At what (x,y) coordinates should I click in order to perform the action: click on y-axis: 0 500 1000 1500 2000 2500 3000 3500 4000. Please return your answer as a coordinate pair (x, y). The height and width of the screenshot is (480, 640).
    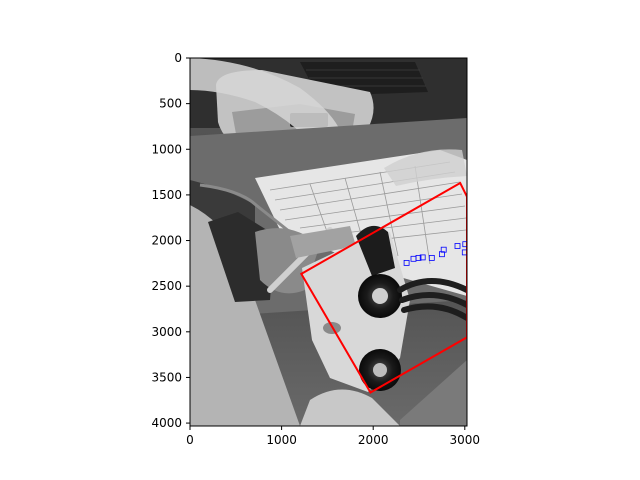
    Looking at the image, I should click on (170, 240).